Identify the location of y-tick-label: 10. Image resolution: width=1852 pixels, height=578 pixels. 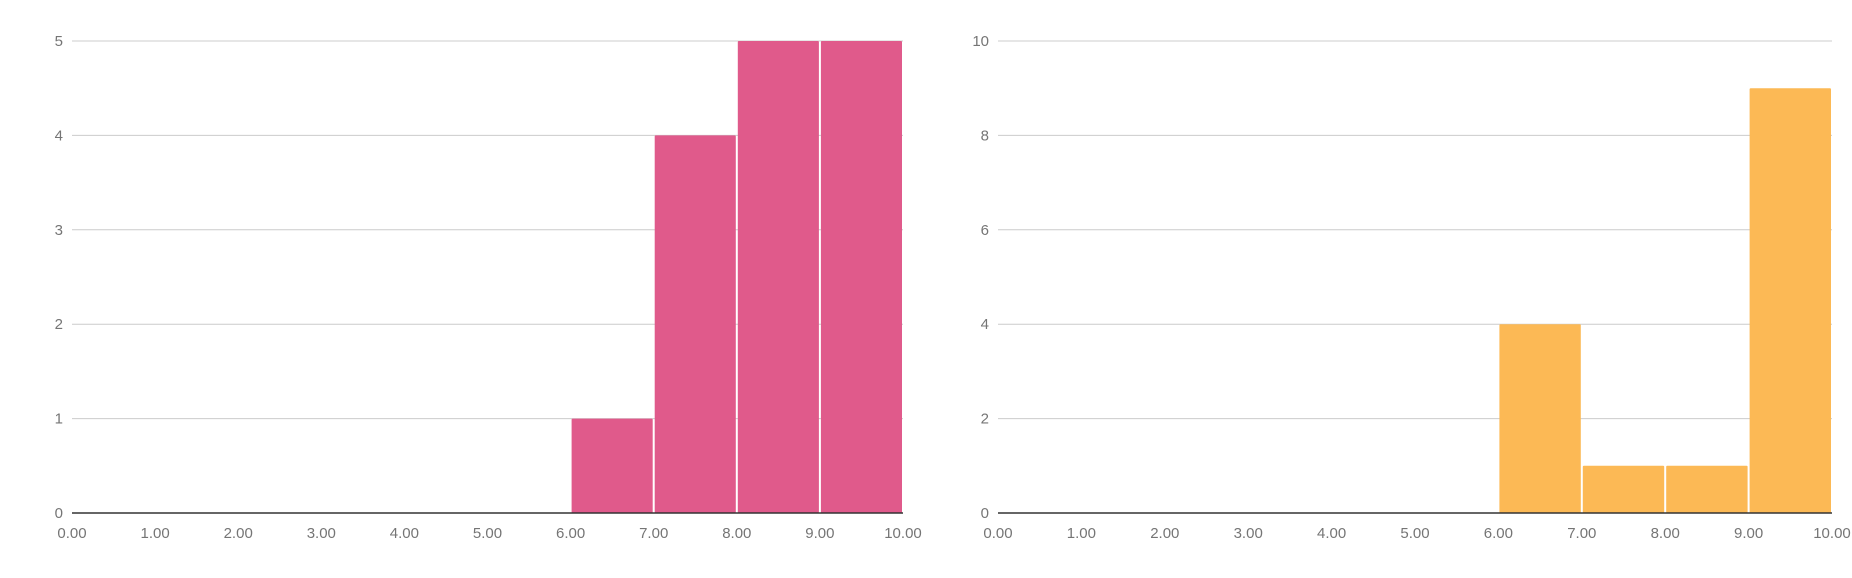
(980, 41).